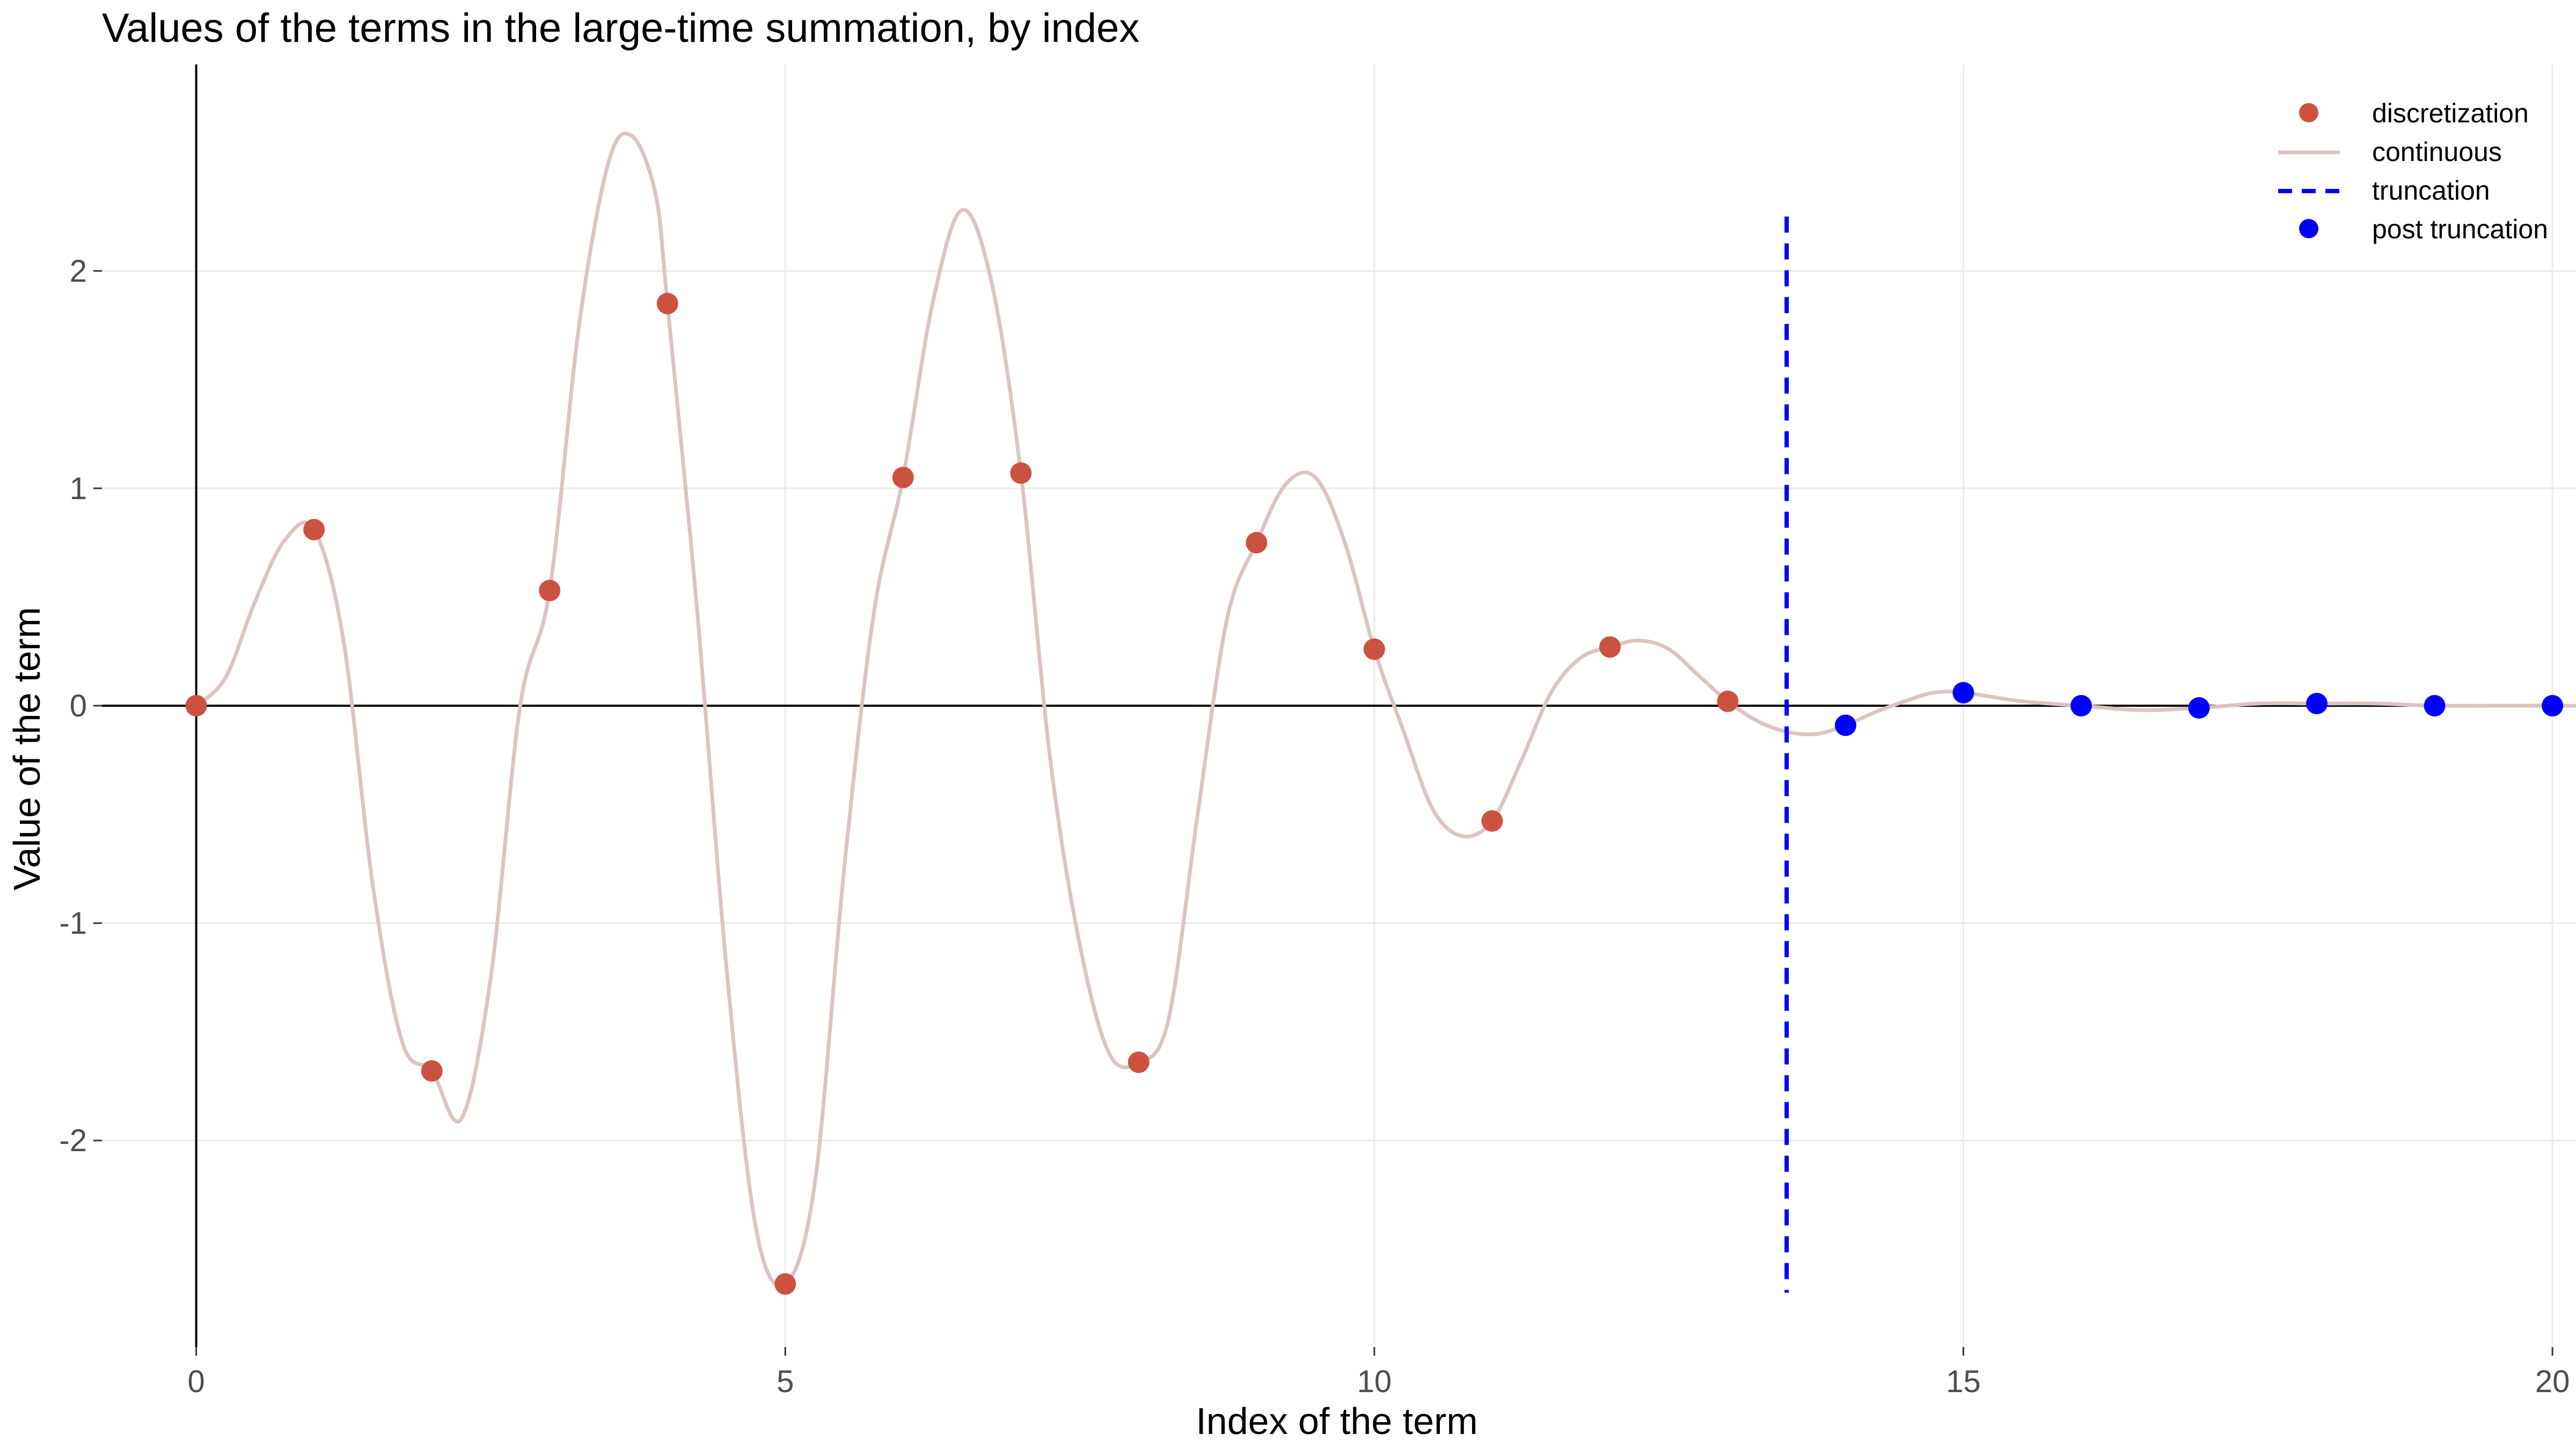 The height and width of the screenshot is (1449, 2576). I want to click on legend-key-discretization, so click(2308, 112).